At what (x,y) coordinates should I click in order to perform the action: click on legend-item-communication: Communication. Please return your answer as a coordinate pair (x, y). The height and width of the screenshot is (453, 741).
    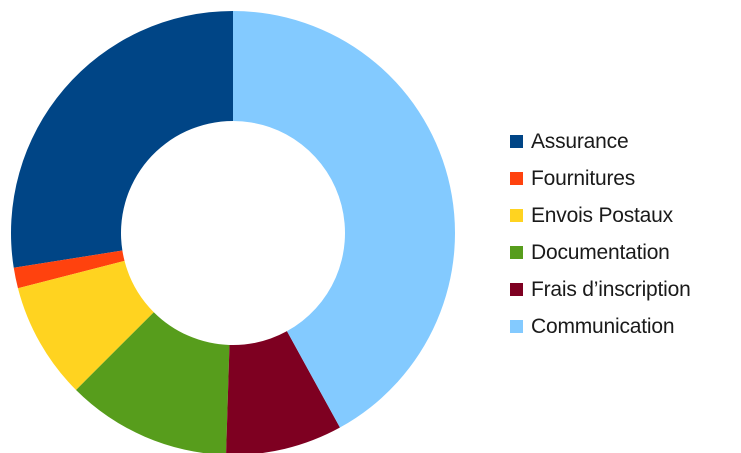
    Looking at the image, I should click on (625, 326).